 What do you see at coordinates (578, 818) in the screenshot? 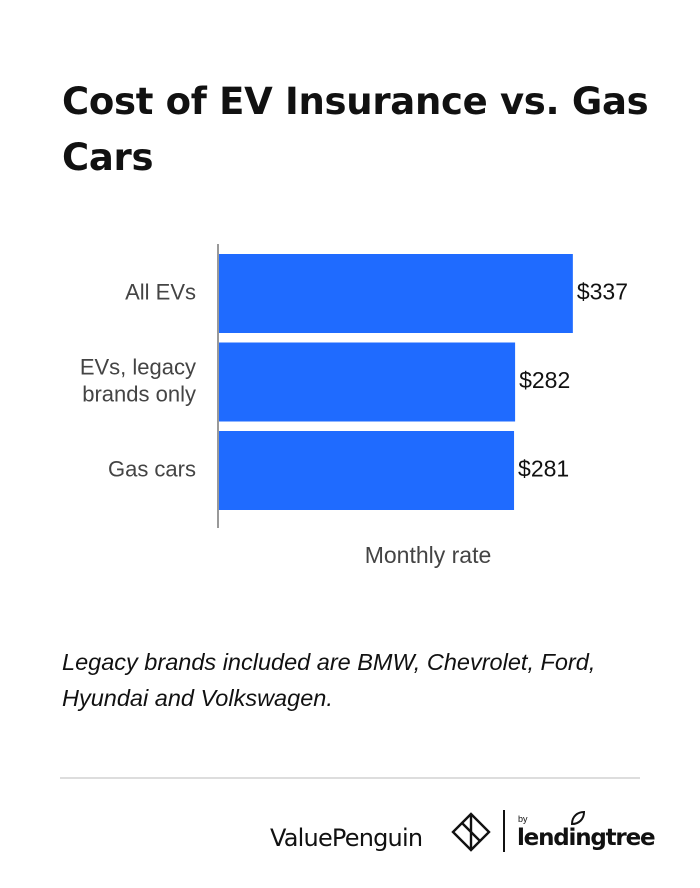
I see `leaf-icon` at bounding box center [578, 818].